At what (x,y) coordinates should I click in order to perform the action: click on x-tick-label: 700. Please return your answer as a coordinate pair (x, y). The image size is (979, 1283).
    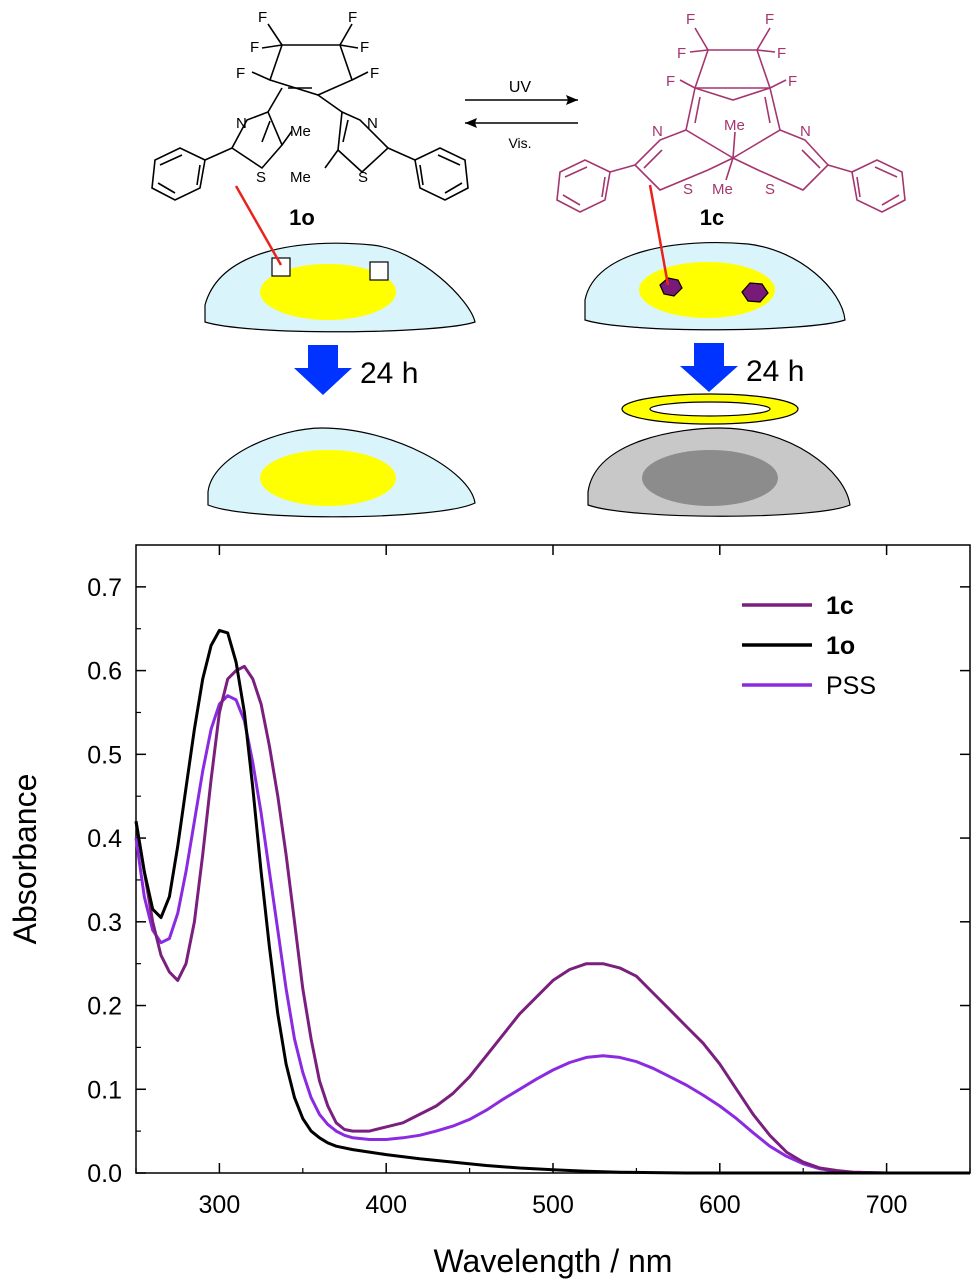
    Looking at the image, I should click on (887, 1205).